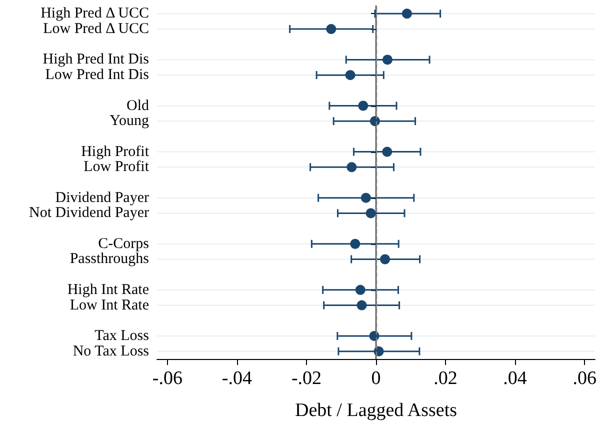 This screenshot has height=425, width=608. Describe the element at coordinates (515, 378) in the screenshot. I see `x-tick-label: .04` at that location.